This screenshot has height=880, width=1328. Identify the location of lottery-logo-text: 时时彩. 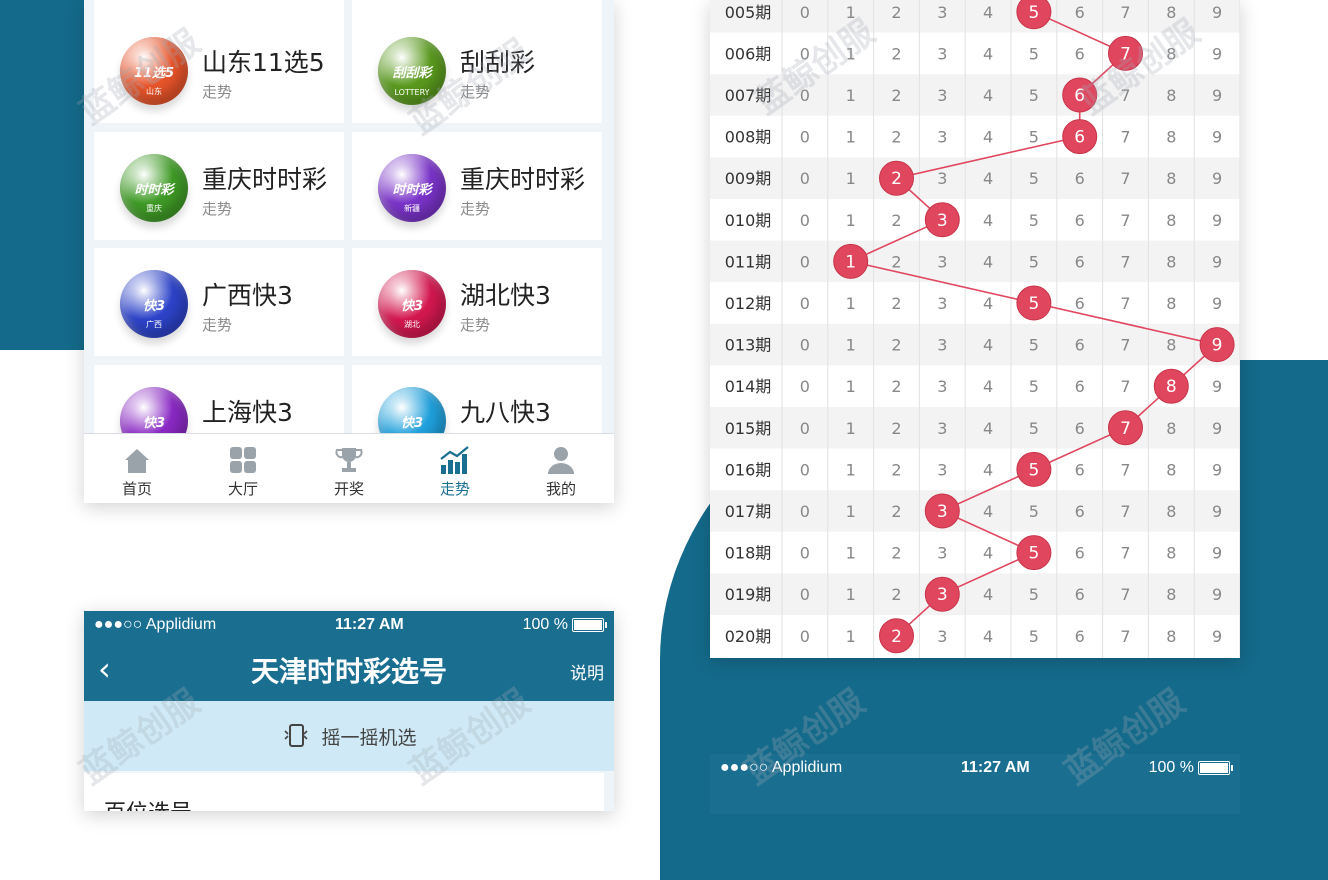
(412, 190).